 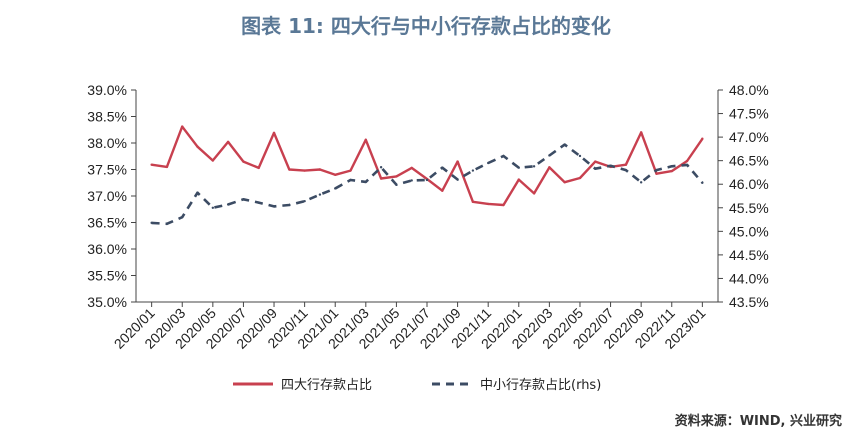 What do you see at coordinates (749, 114) in the screenshot?
I see `y-tick-label-right: 47.5%` at bounding box center [749, 114].